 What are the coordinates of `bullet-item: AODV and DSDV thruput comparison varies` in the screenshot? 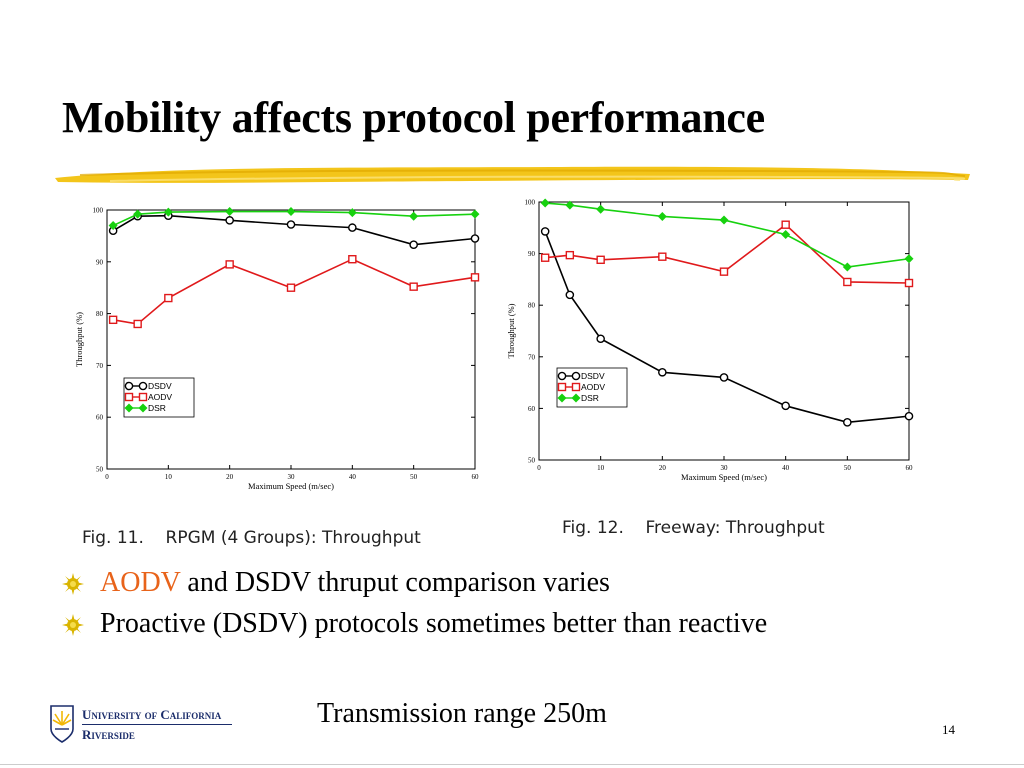 It's located at (480, 582).